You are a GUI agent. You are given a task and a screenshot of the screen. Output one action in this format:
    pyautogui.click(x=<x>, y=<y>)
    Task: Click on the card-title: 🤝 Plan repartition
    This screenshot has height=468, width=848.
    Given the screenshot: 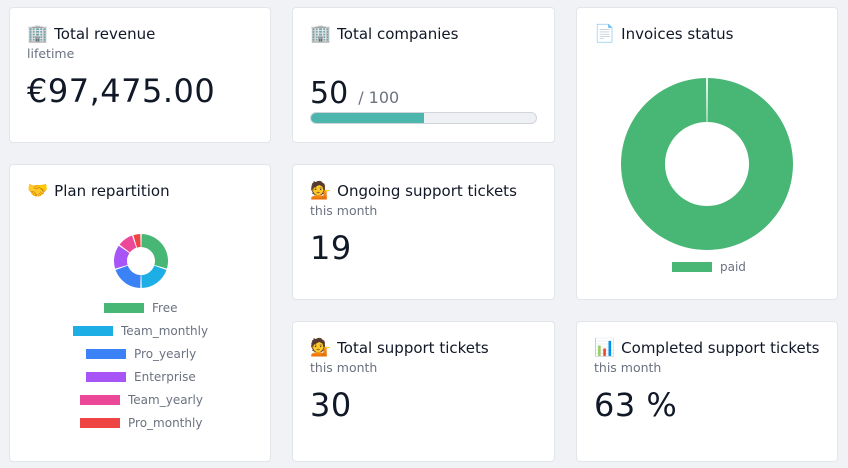 What is the action you would take?
    pyautogui.click(x=98, y=191)
    